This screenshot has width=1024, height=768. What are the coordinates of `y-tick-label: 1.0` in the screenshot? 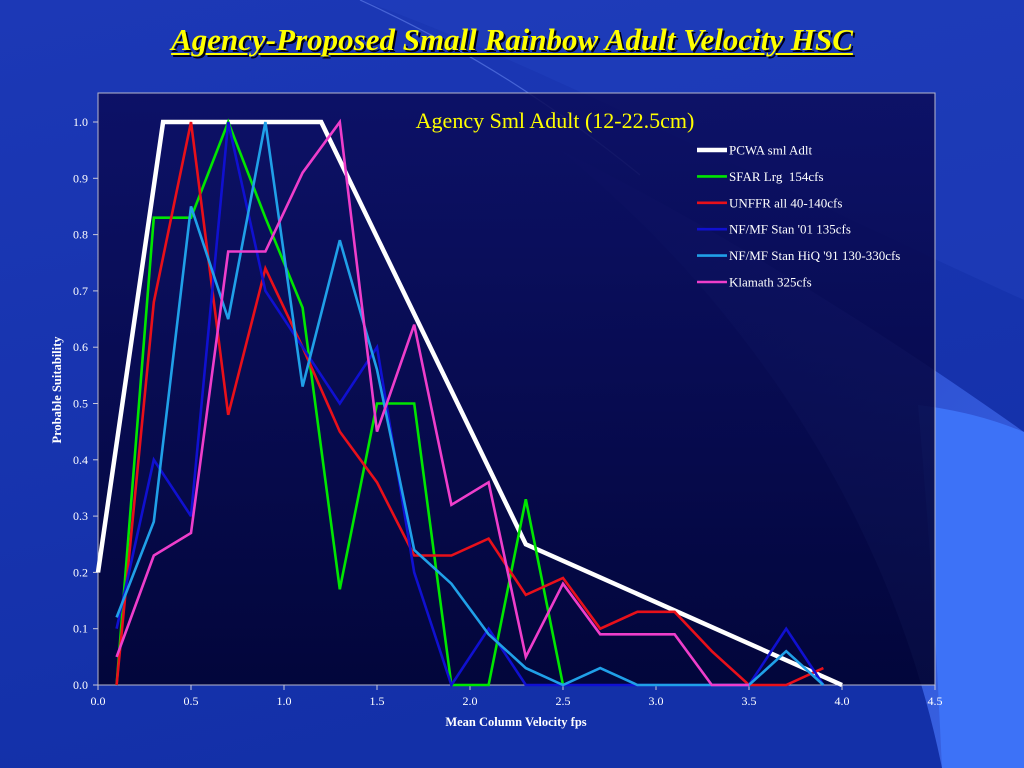 It's located at (80, 122).